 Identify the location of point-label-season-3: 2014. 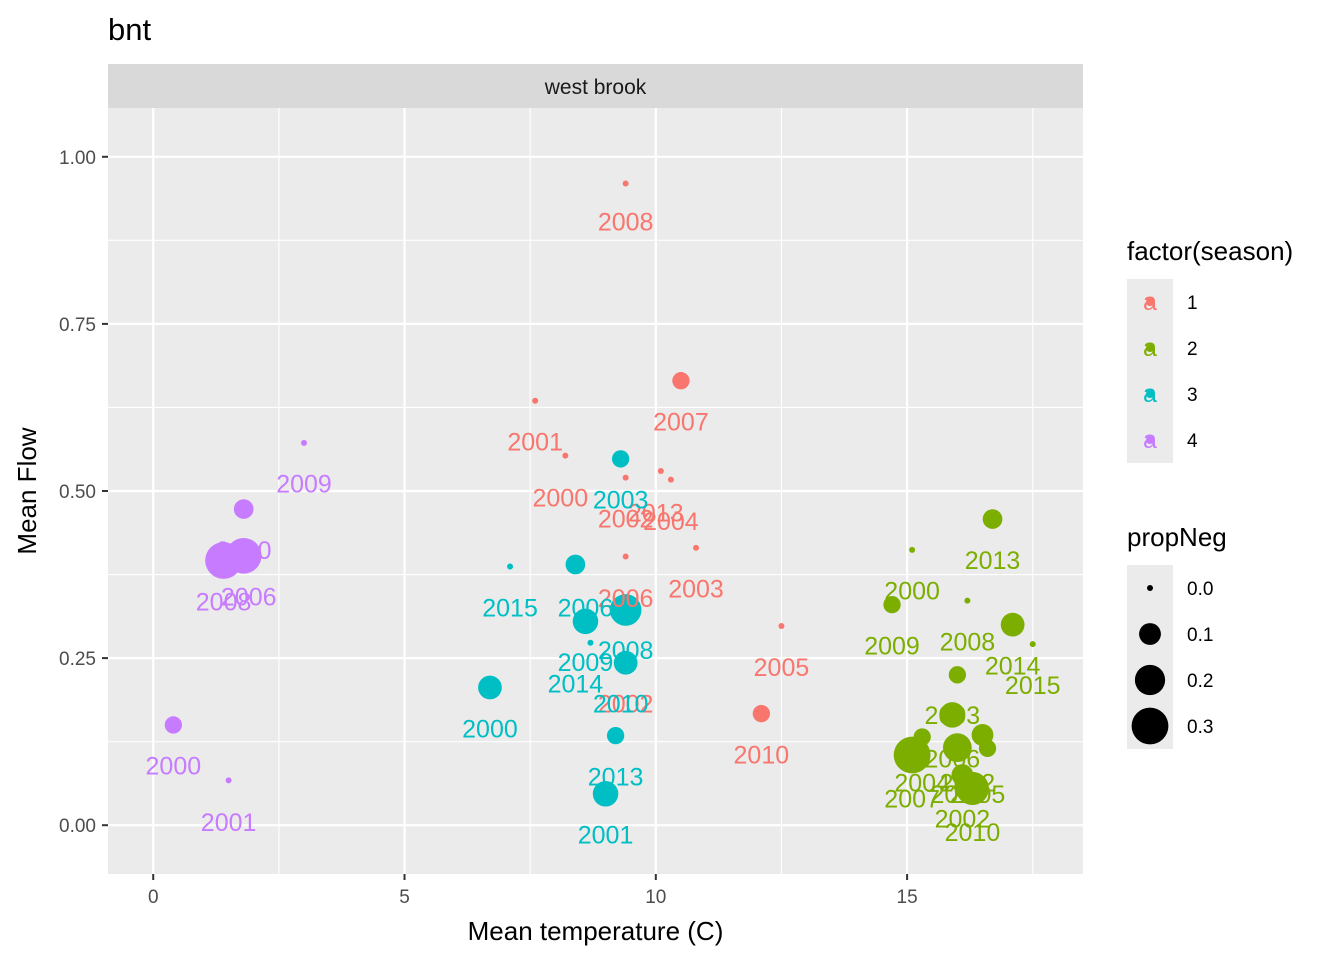
(576, 685).